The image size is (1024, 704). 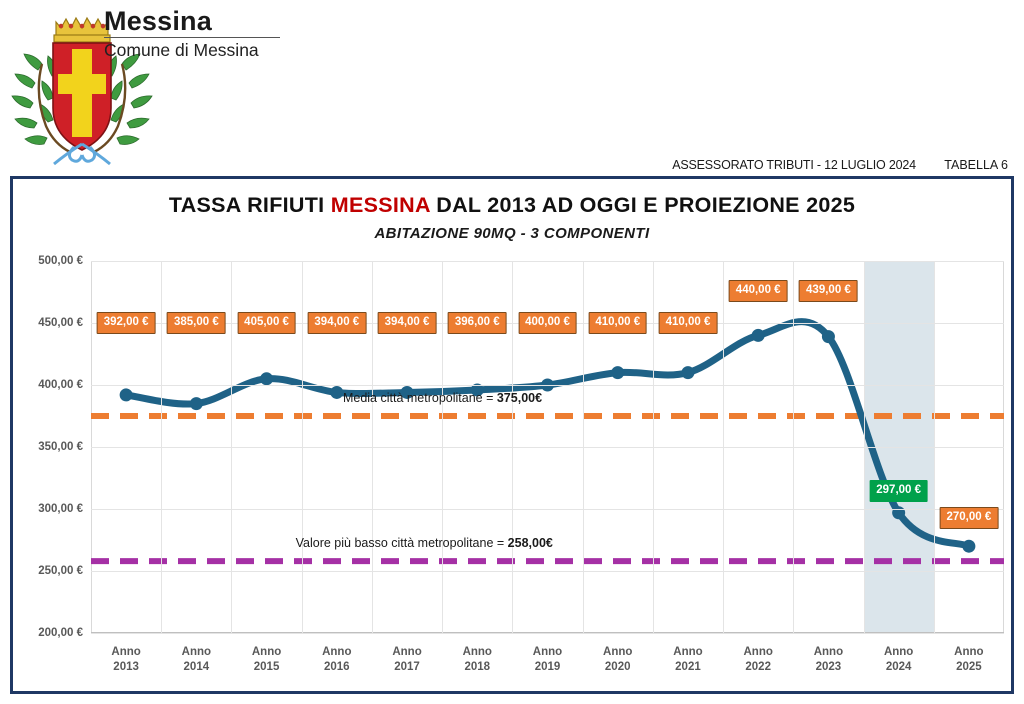 I want to click on x-axis-tick-label: Anno 2021, so click(x=687, y=660).